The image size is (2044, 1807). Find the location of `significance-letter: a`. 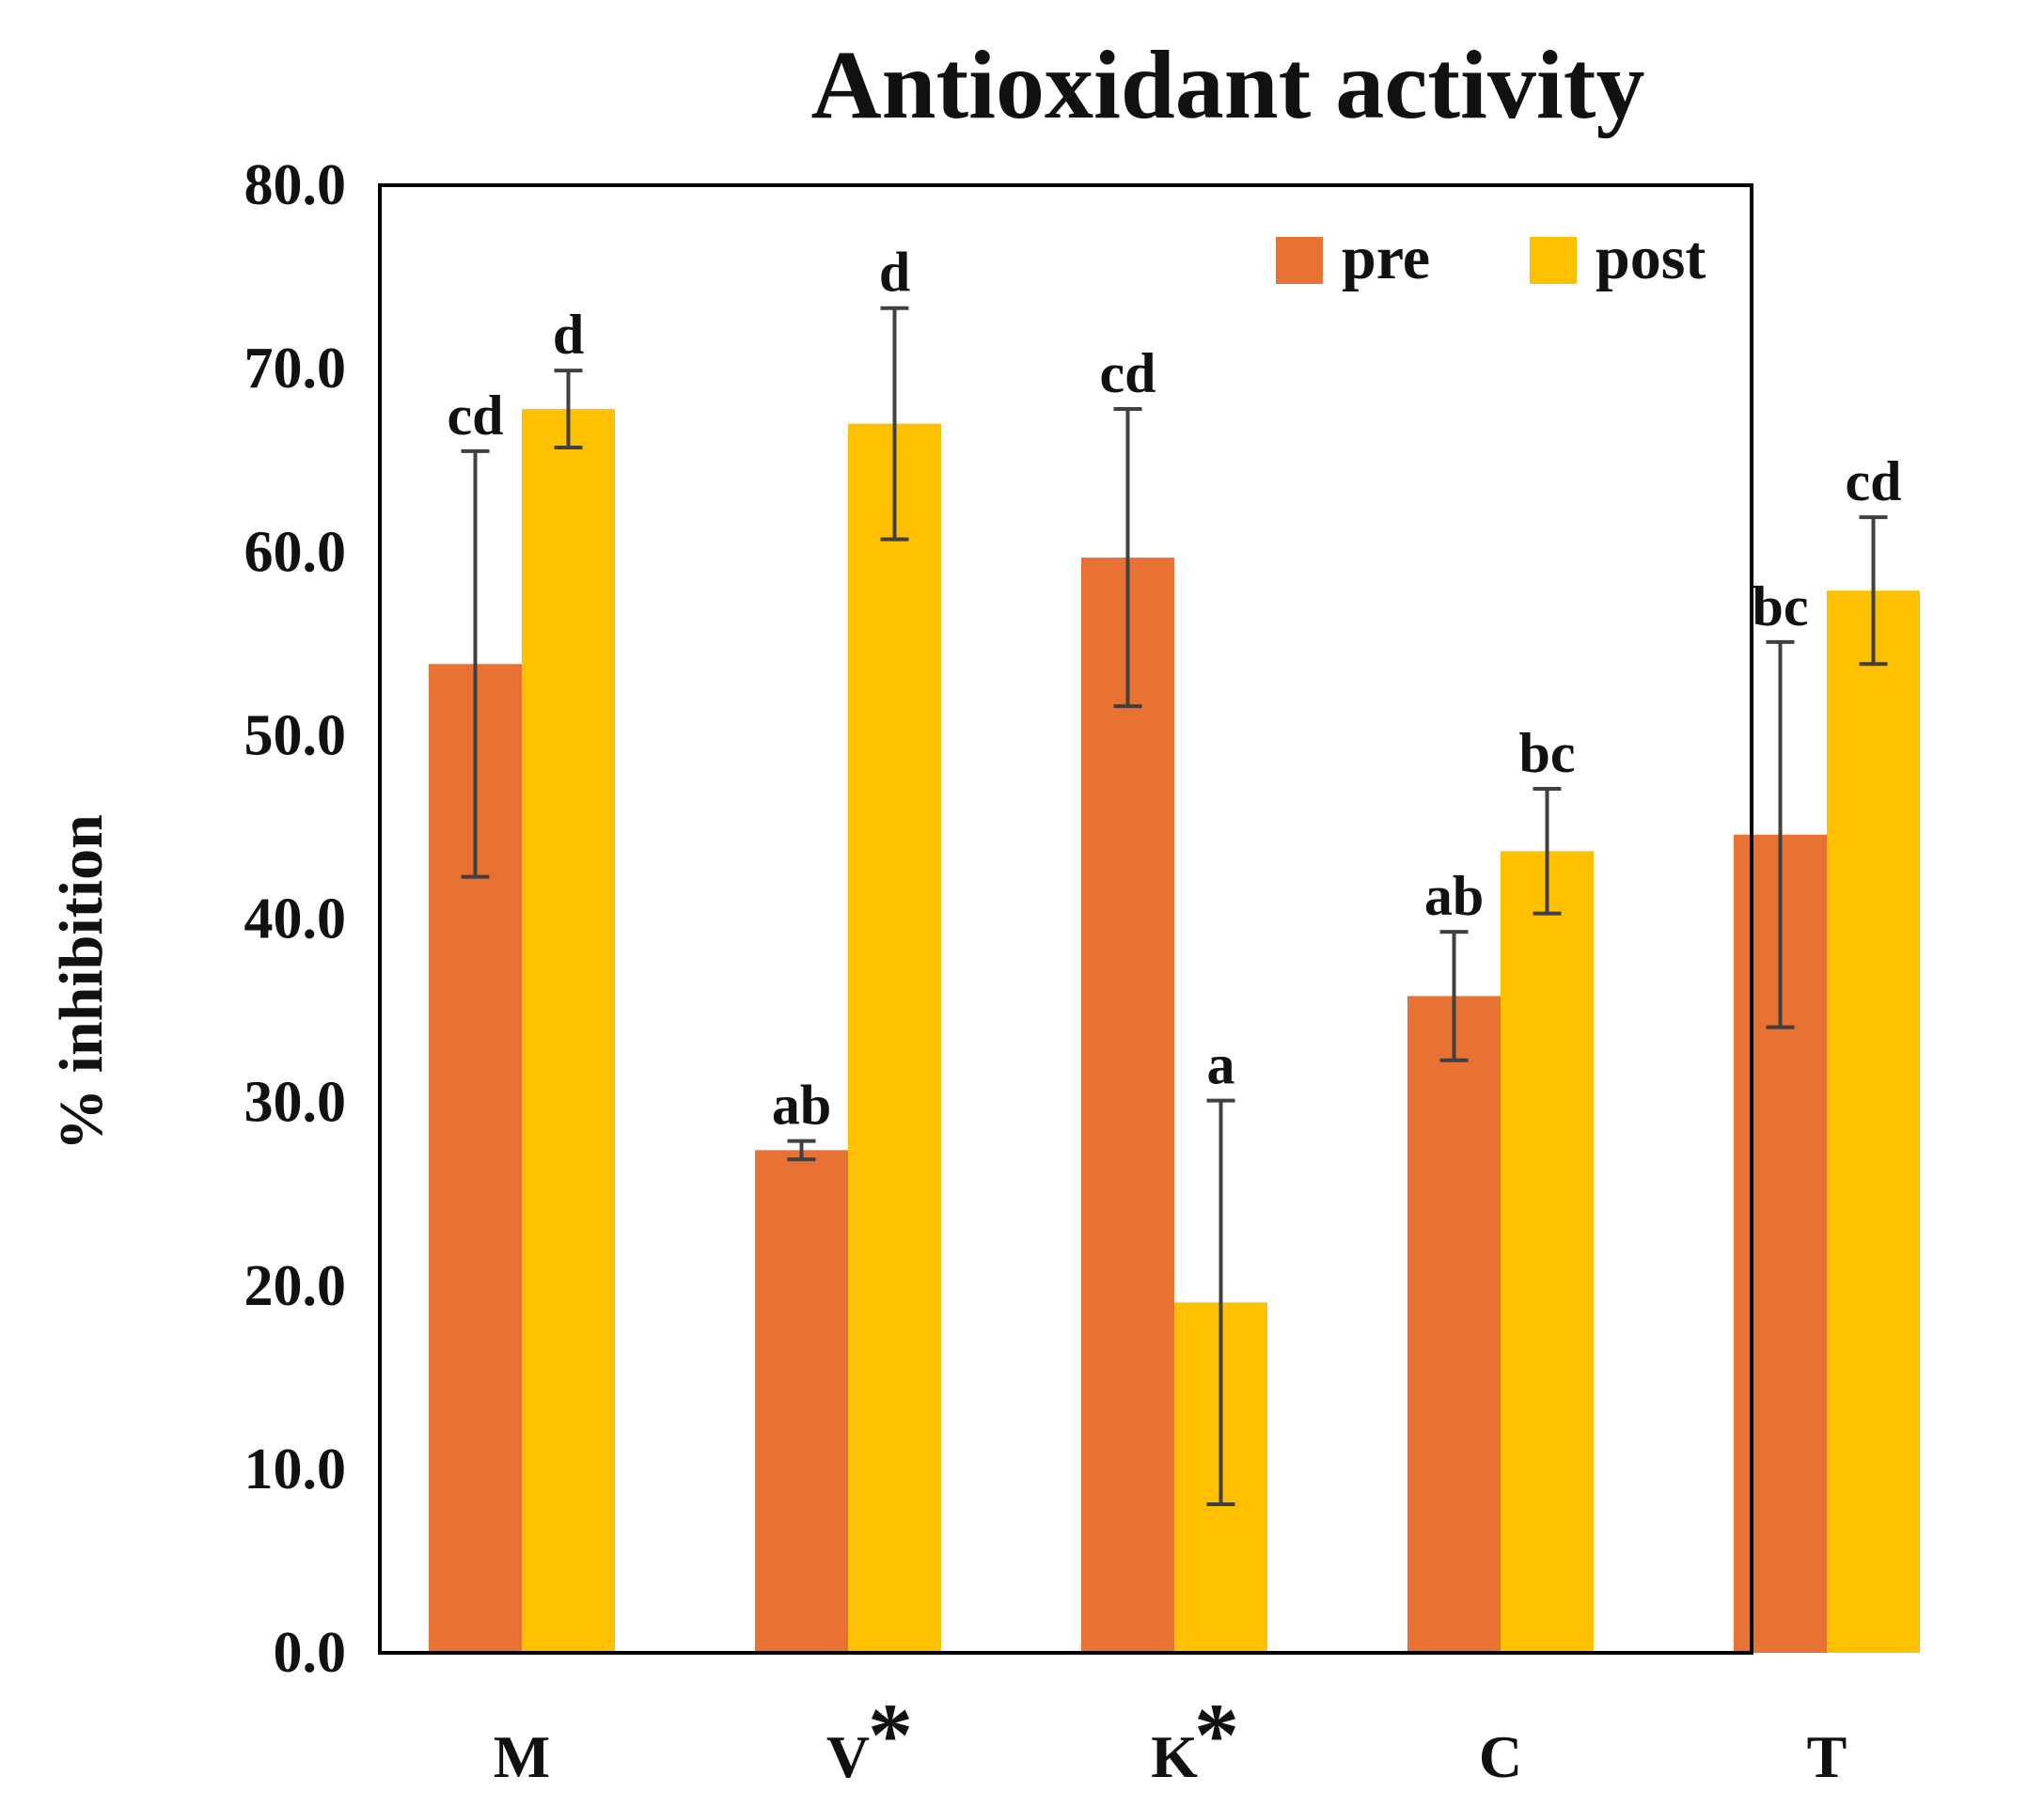

significance-letter: a is located at coordinates (1221, 1065).